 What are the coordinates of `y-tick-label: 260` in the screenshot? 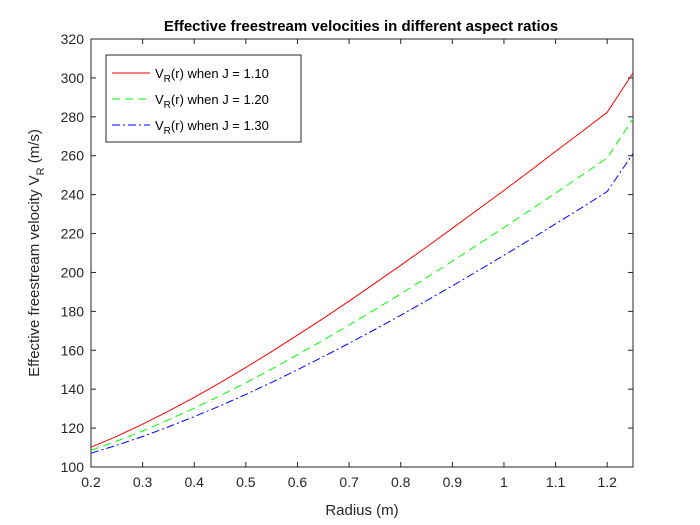 It's located at (73, 156).